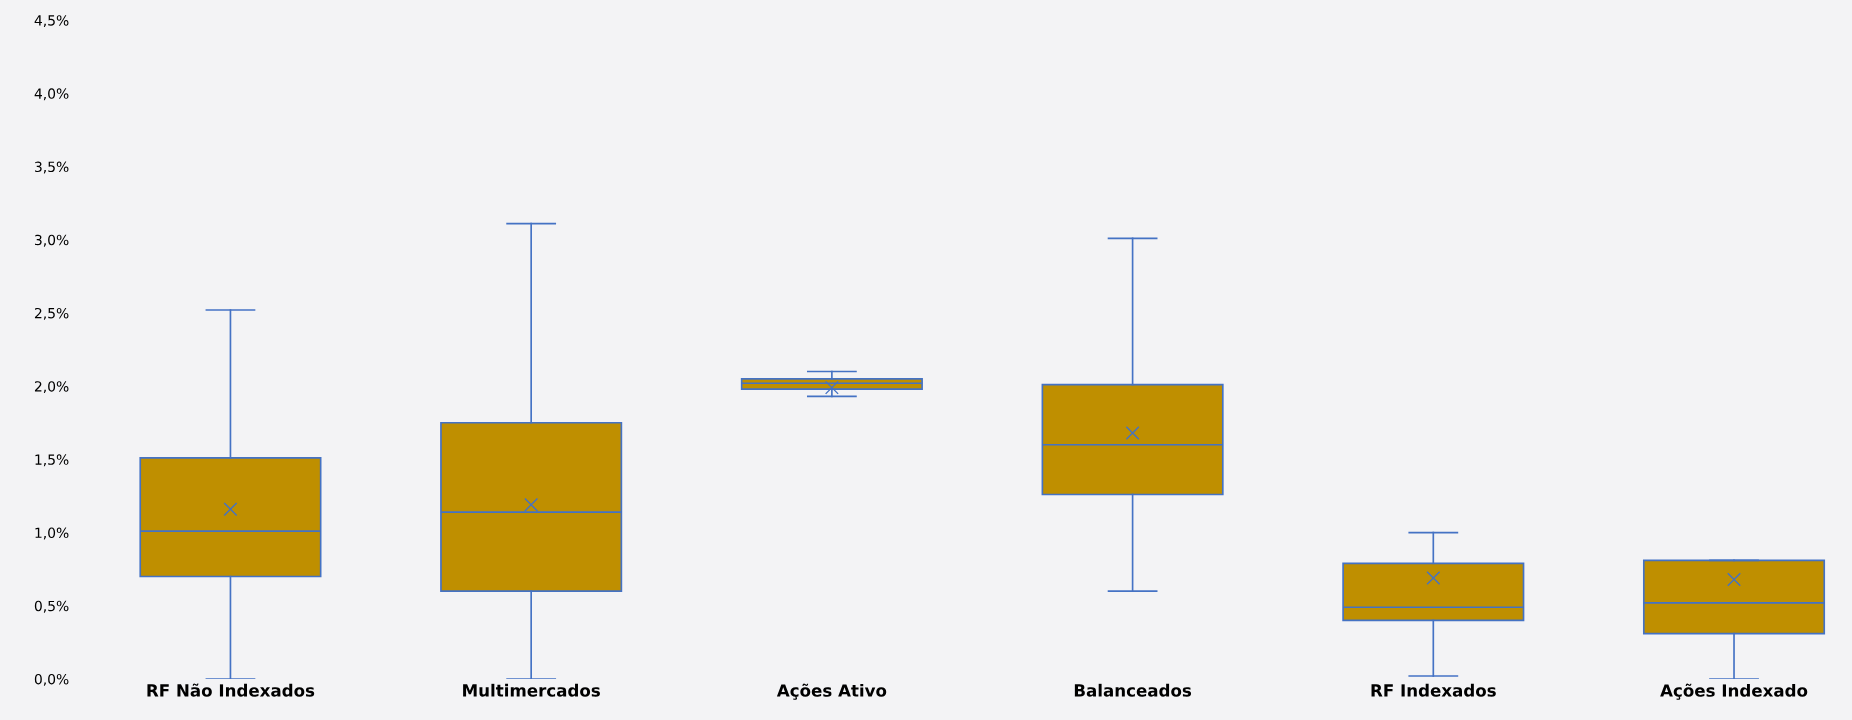  What do you see at coordinates (51, 240) in the screenshot?
I see `y-tick-label: 3,0%` at bounding box center [51, 240].